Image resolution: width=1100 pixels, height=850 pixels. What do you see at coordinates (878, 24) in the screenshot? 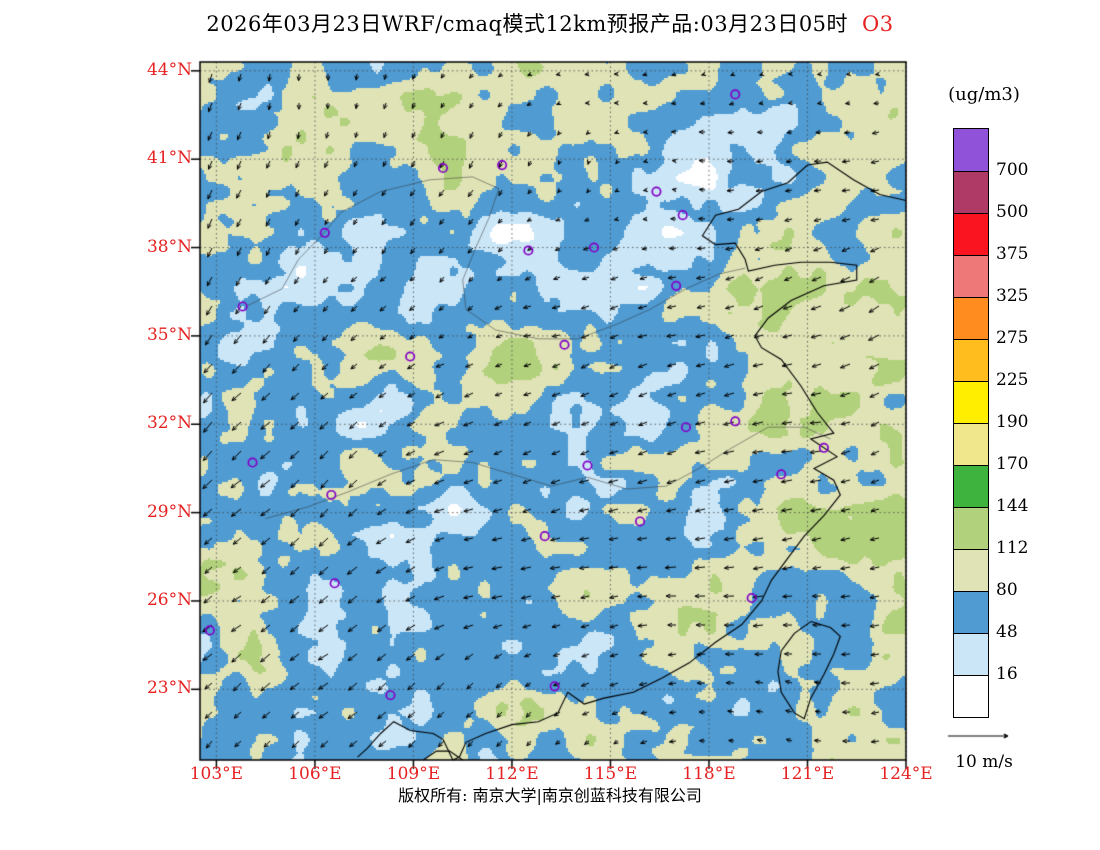
I see `title-species: O3` at bounding box center [878, 24].